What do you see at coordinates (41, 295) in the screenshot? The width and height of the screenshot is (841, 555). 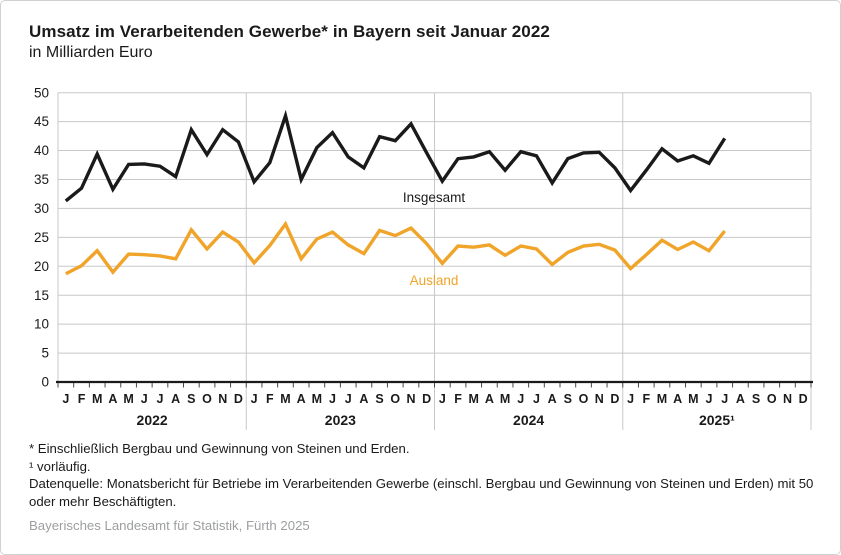 I see `y-tick-label: 15` at bounding box center [41, 295].